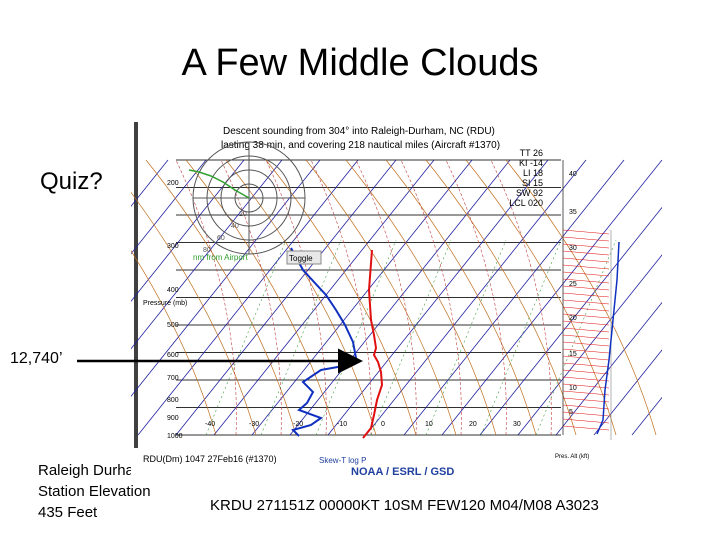 This screenshot has width=720, height=540. Describe the element at coordinates (573, 318) in the screenshot. I see `altitude-tick-label: 20` at that location.